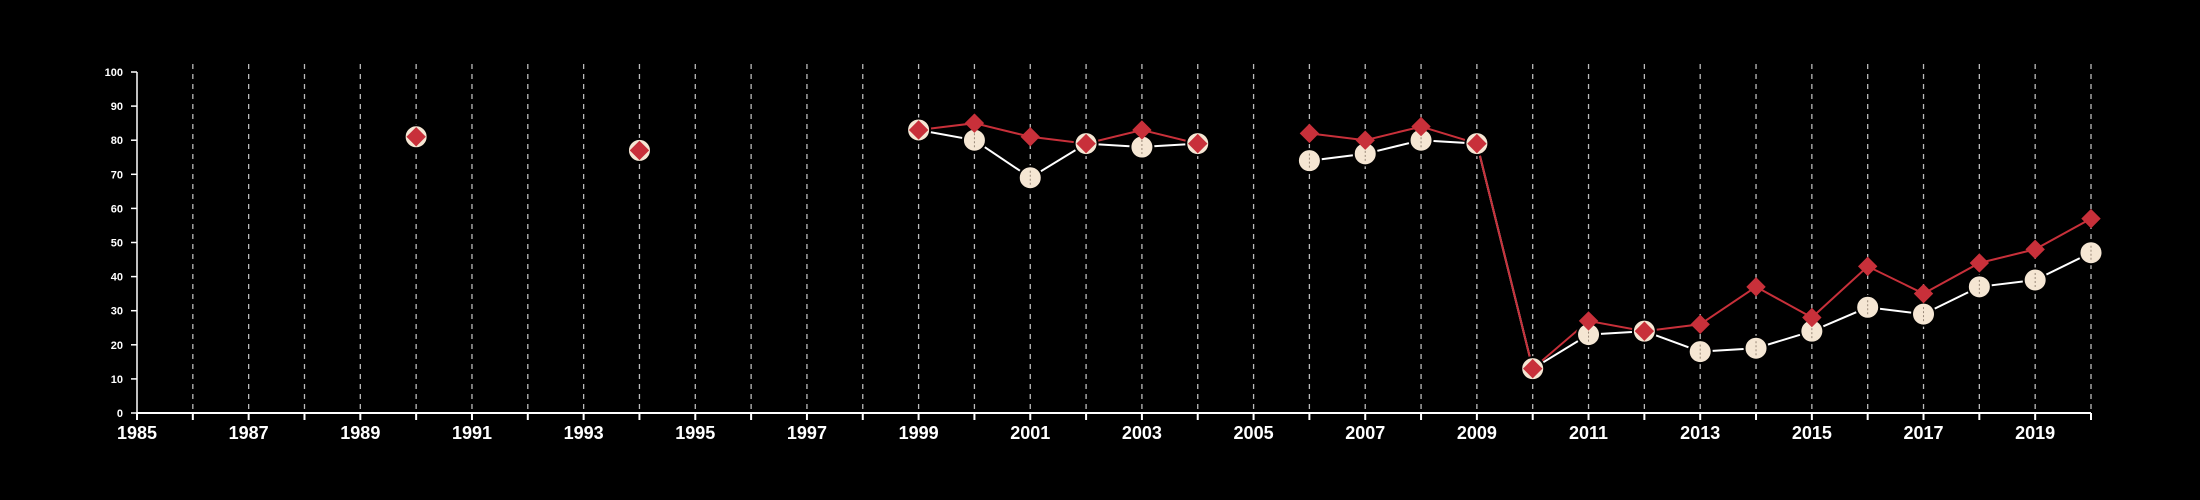 This screenshot has height=500, width=2200. I want to click on x-tick-label: 1999, so click(919, 433).